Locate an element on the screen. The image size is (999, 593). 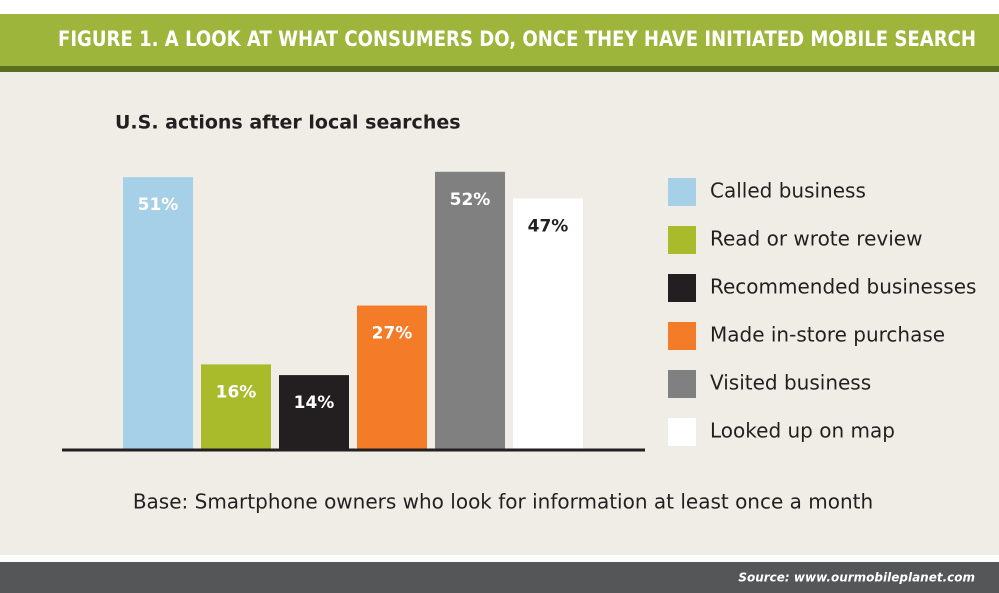
legend-label: Called business is located at coordinates (788, 191).